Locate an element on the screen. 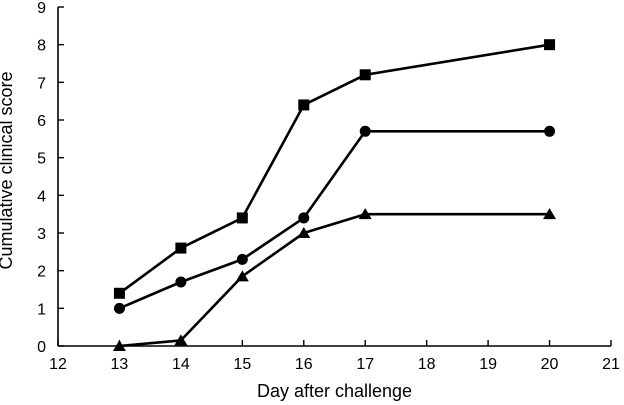 The height and width of the screenshot is (405, 624). x-tick-label: 16 is located at coordinates (304, 364).